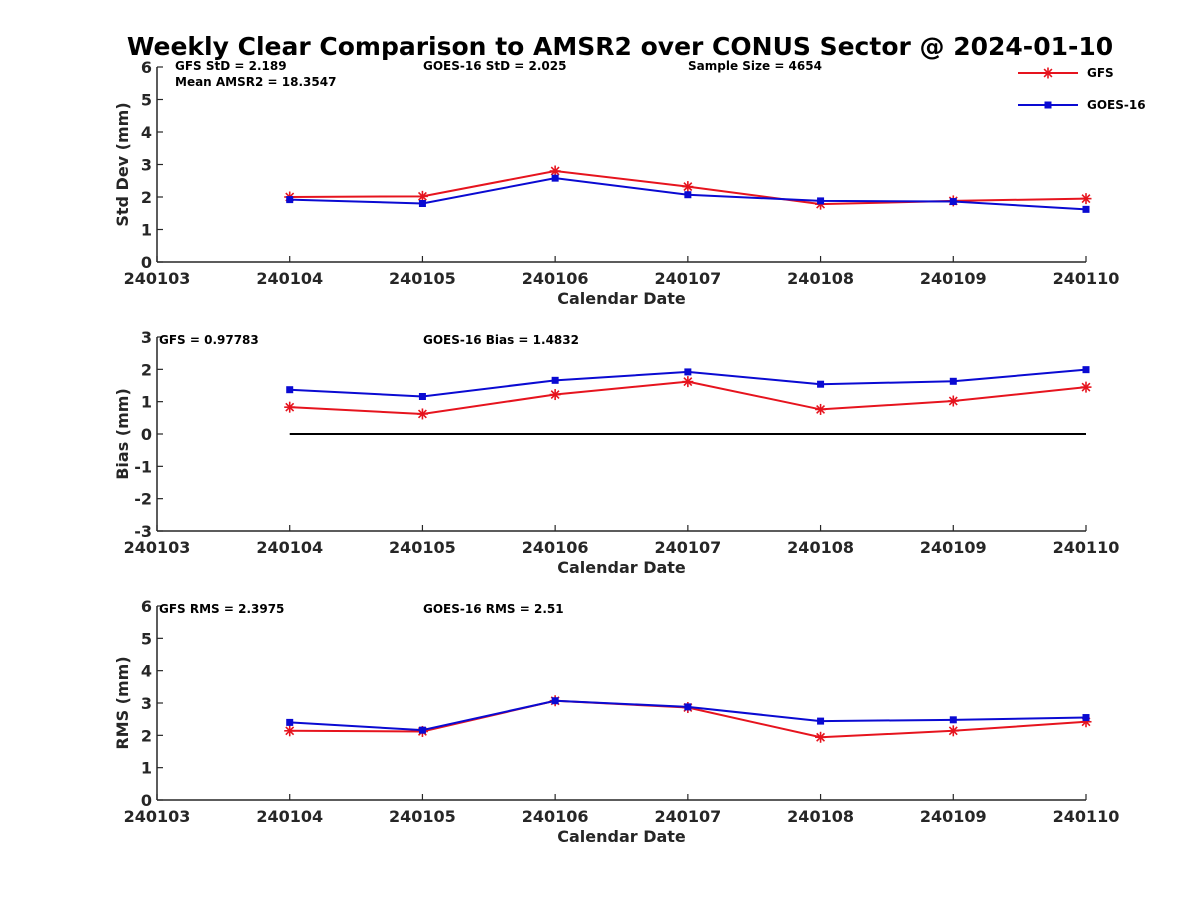  What do you see at coordinates (1066, 73) in the screenshot?
I see `legend-entry-gfs: GFS` at bounding box center [1066, 73].